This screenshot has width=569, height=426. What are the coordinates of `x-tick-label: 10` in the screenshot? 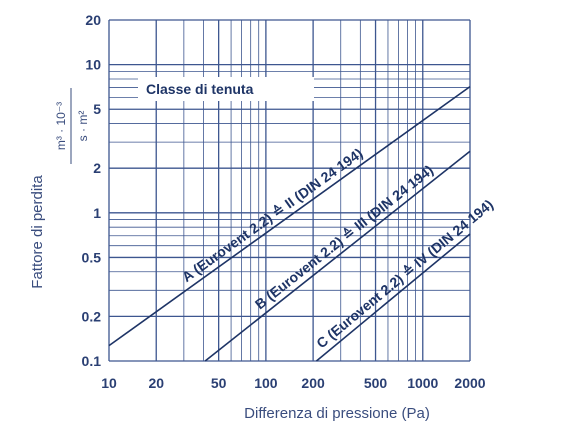 It's located at (109, 383).